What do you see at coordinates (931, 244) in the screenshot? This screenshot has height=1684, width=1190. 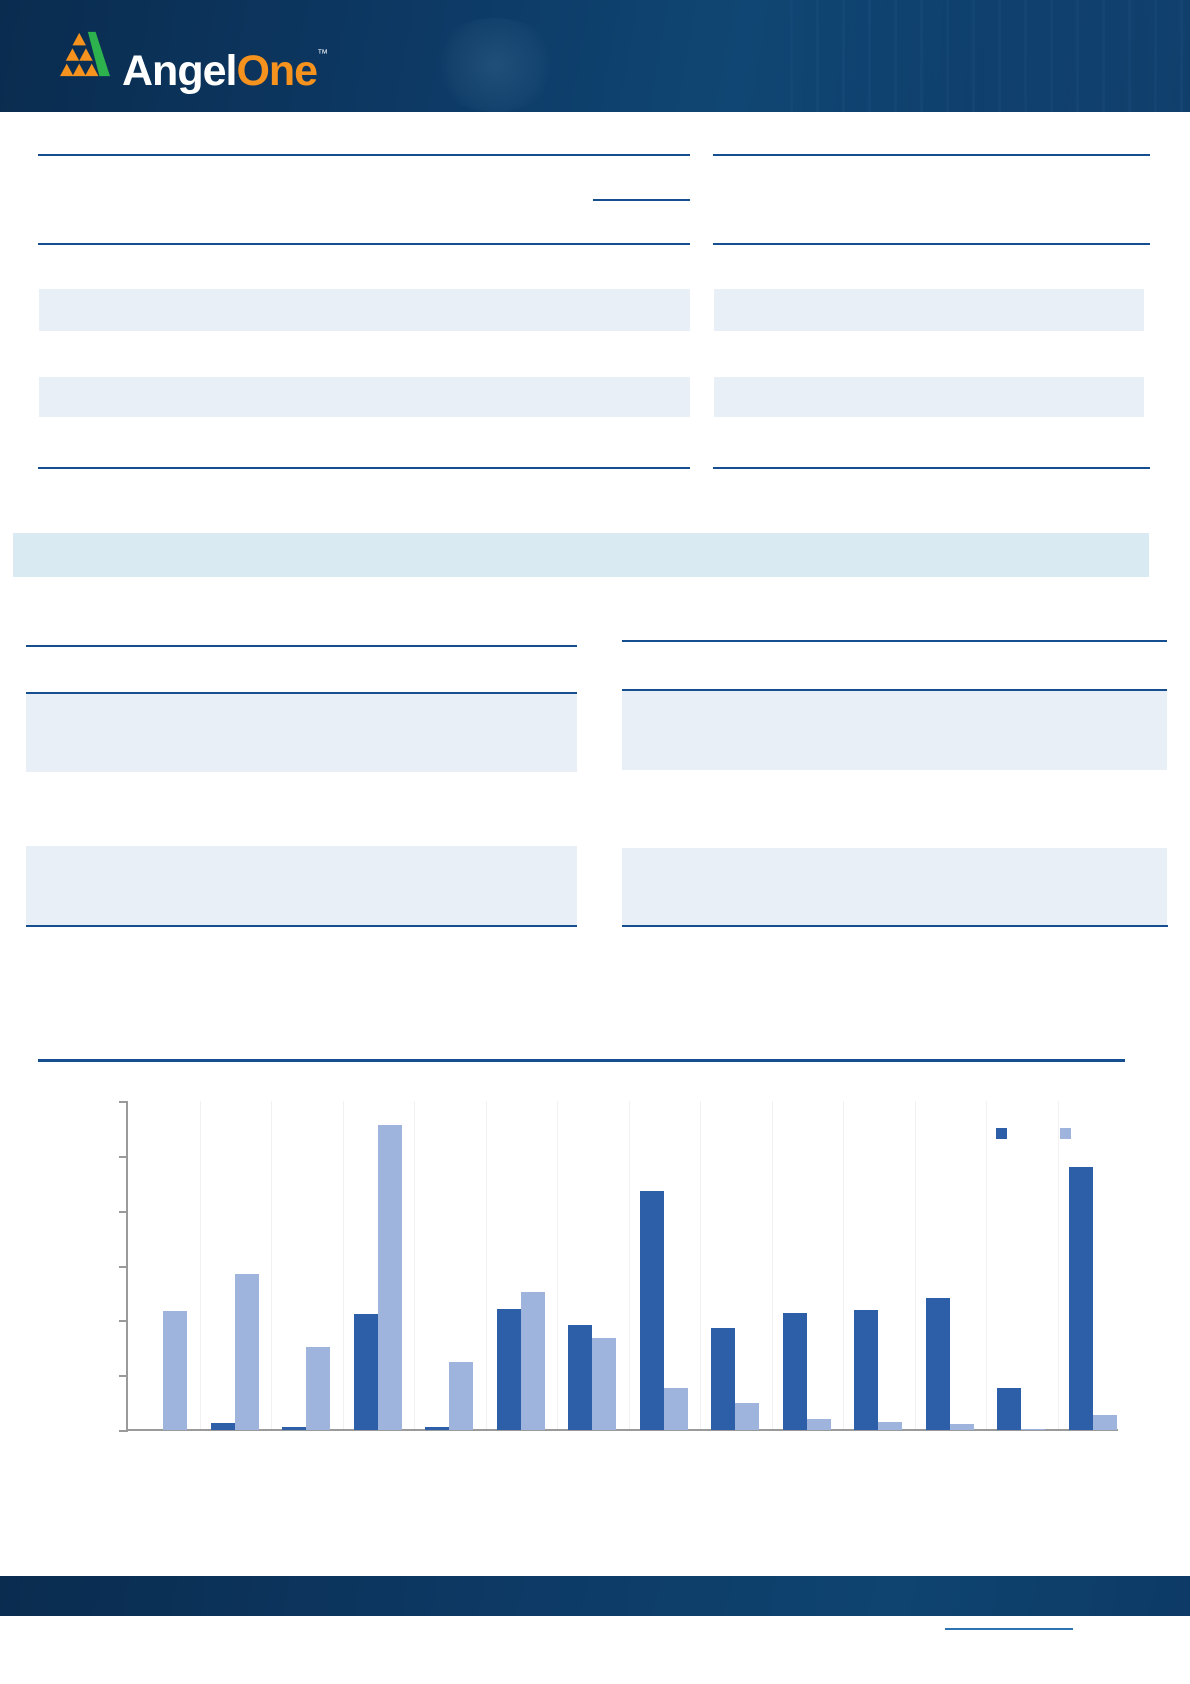 I see `top-right-table-header-rule` at bounding box center [931, 244].